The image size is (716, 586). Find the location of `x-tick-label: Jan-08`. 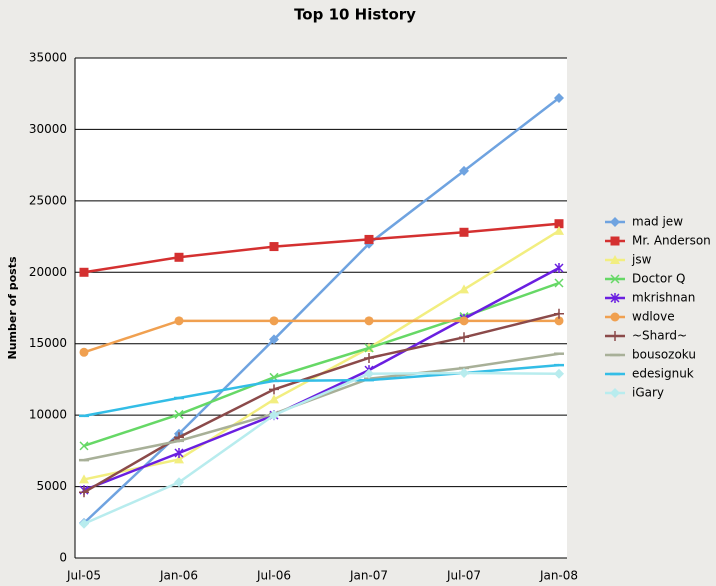

x-tick-label: Jan-08 is located at coordinates (558, 576).